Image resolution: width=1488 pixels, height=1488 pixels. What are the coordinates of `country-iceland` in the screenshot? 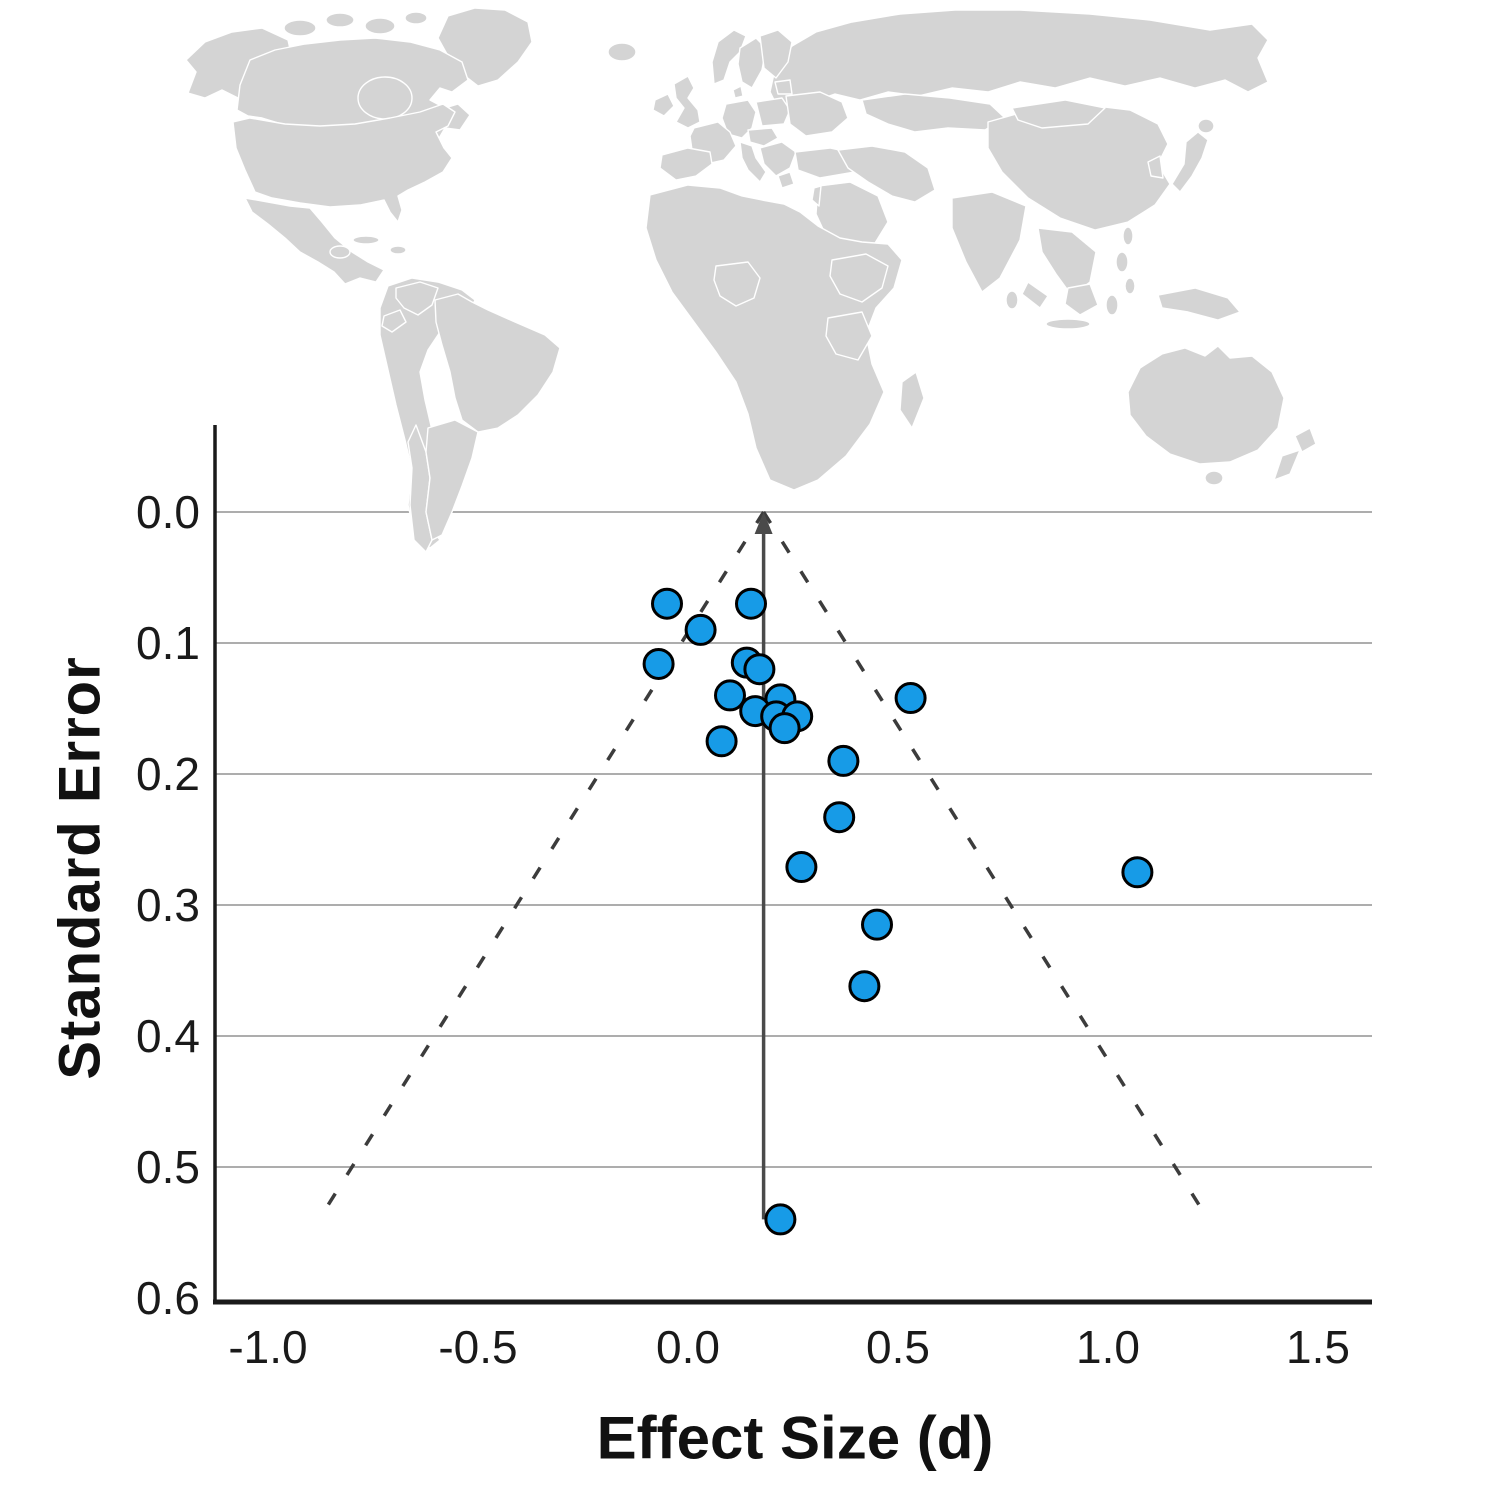 It's located at (622, 52).